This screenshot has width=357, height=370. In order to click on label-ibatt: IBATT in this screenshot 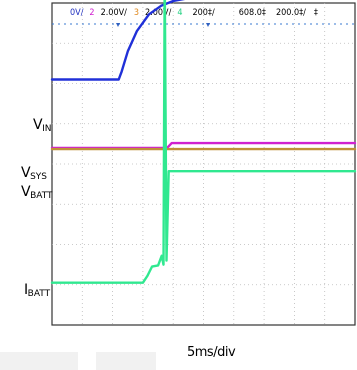, I will do `click(37, 290)`.